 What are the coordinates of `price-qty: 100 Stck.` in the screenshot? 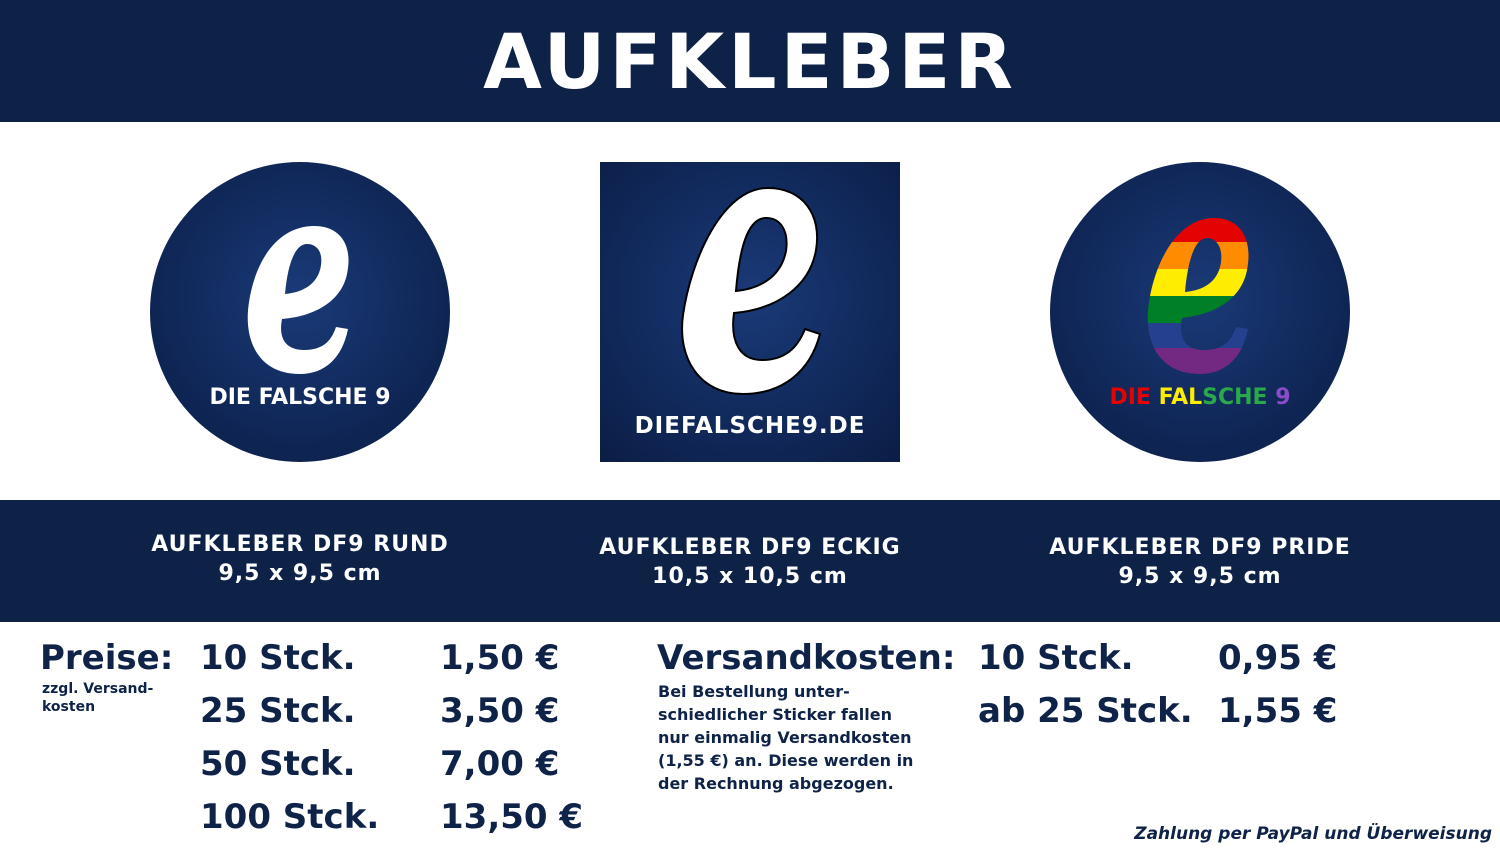 It's located at (290, 817).